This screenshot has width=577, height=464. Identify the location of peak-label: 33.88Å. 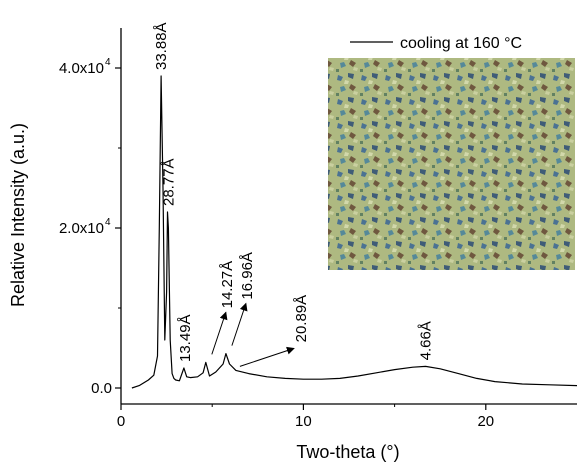
(161, 46).